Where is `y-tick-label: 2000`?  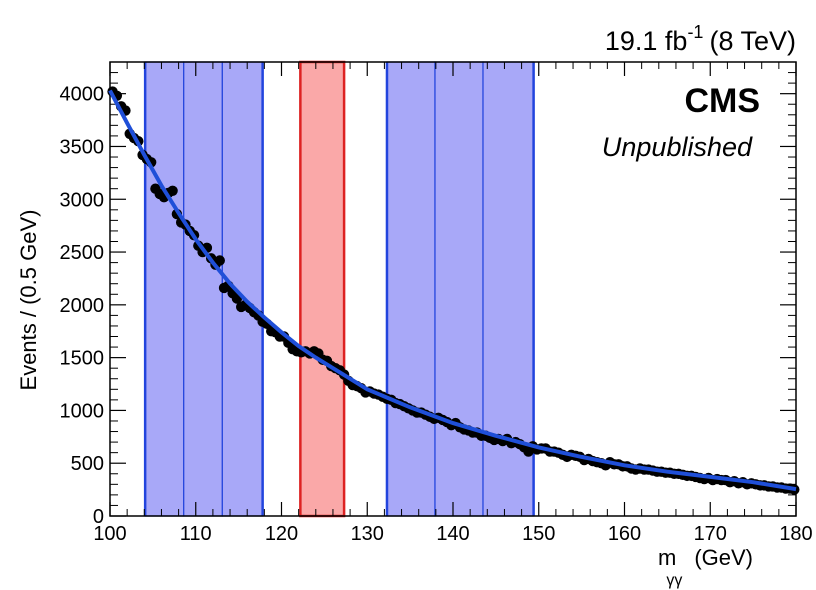
y-tick-label: 2000 is located at coordinates (82, 306).